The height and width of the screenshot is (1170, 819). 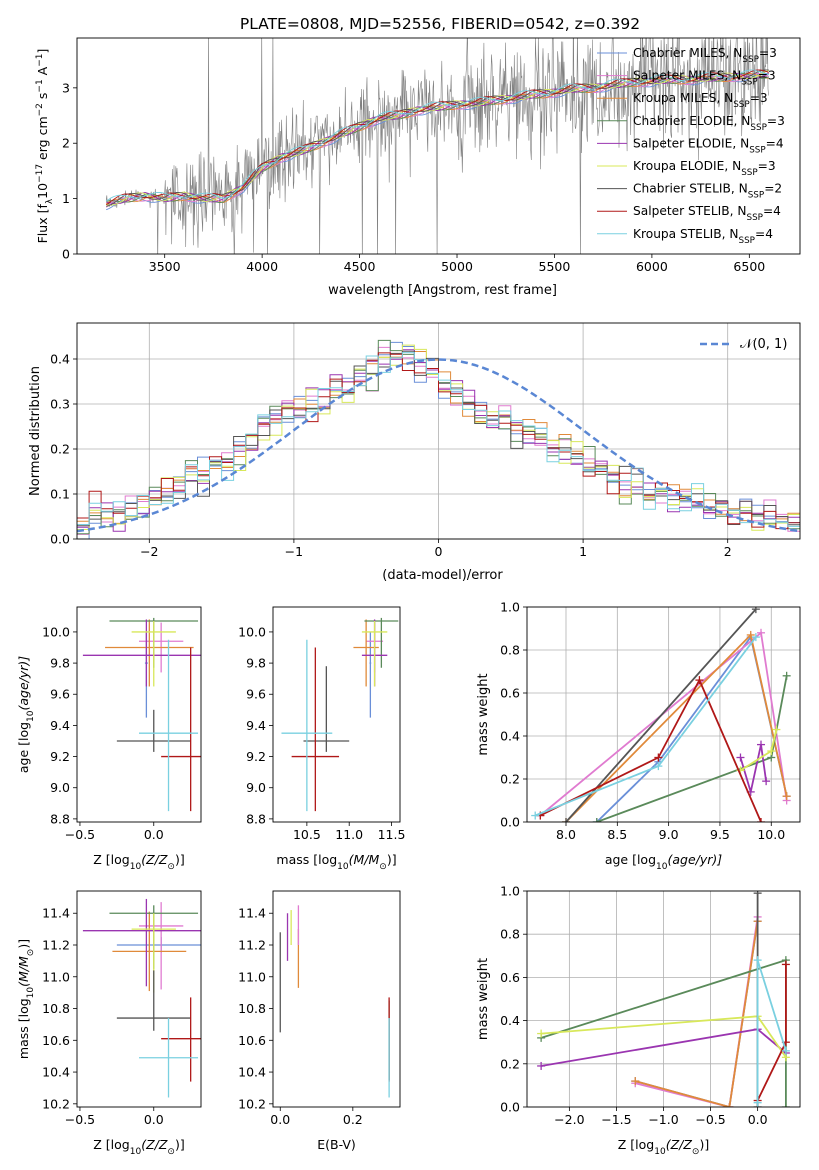 I want to click on x-axis-label: mass [log10(M/M⊙)], so click(x=336, y=862).